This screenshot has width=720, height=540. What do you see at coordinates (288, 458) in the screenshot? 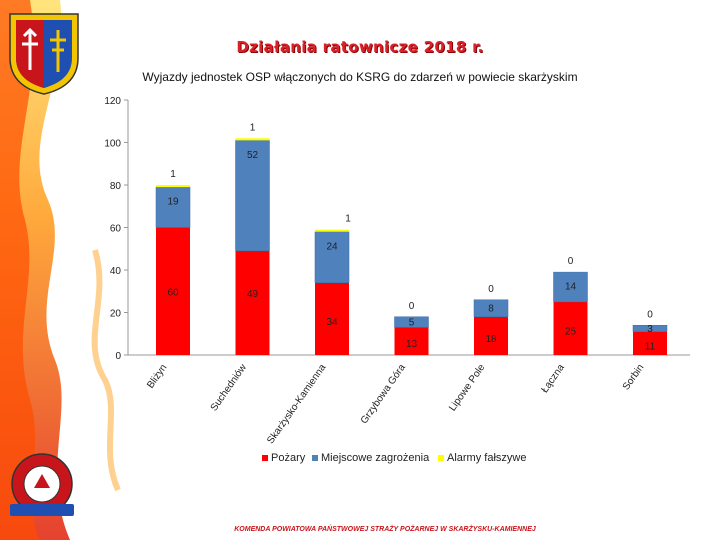
I see `legend-label: Pożary` at bounding box center [288, 458].